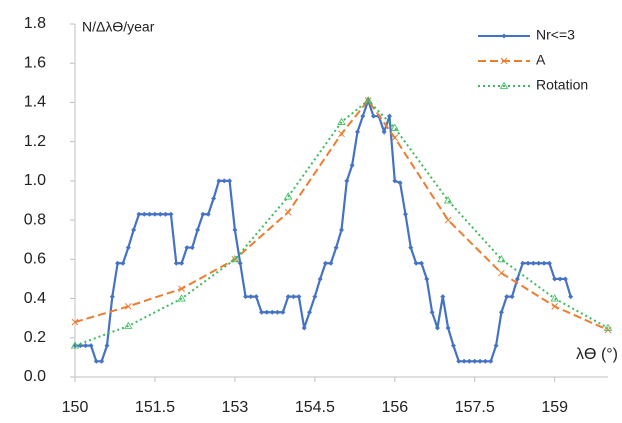 This screenshot has height=423, width=622. What do you see at coordinates (475, 407) in the screenshot?
I see `x-tick-label: 157.5` at bounding box center [475, 407].